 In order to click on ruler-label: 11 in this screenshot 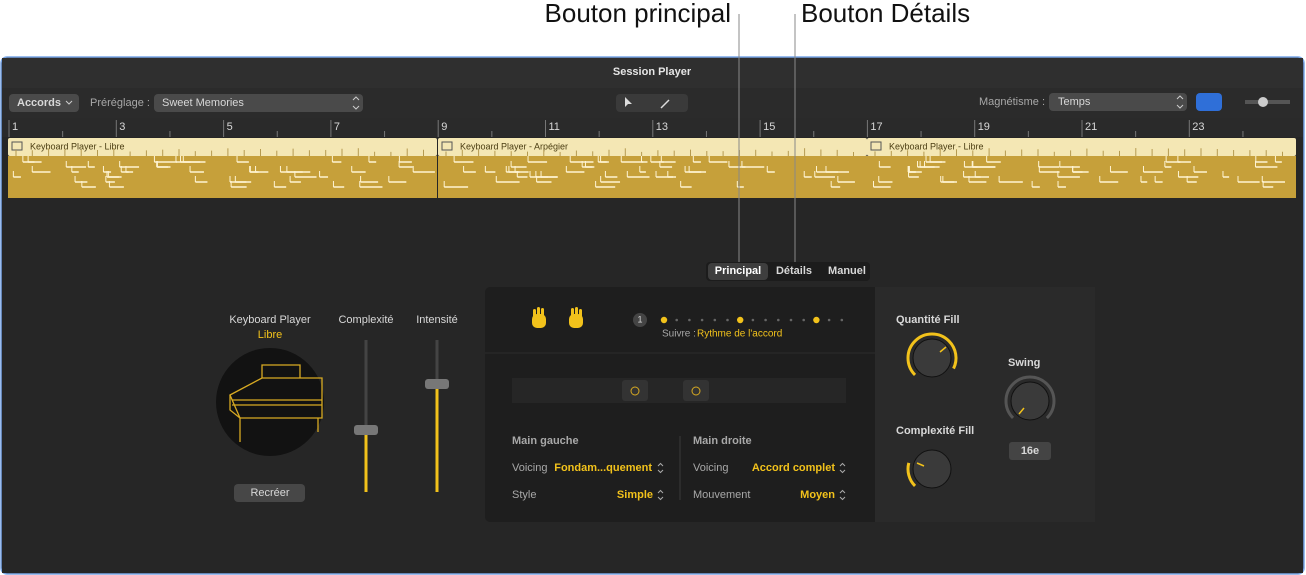, I will do `click(554, 127)`.